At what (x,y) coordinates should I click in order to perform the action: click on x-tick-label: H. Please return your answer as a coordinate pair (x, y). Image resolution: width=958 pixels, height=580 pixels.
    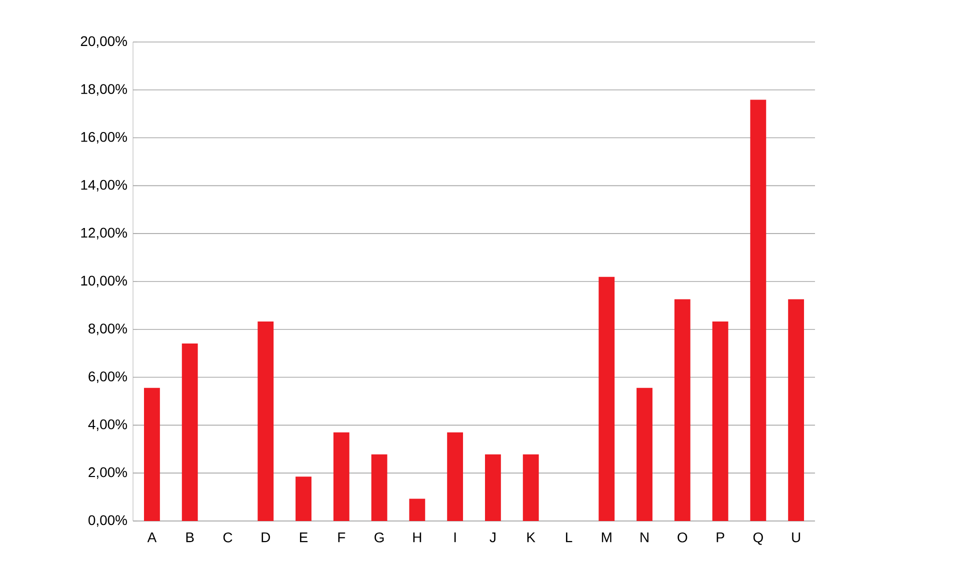
    Looking at the image, I should click on (417, 537).